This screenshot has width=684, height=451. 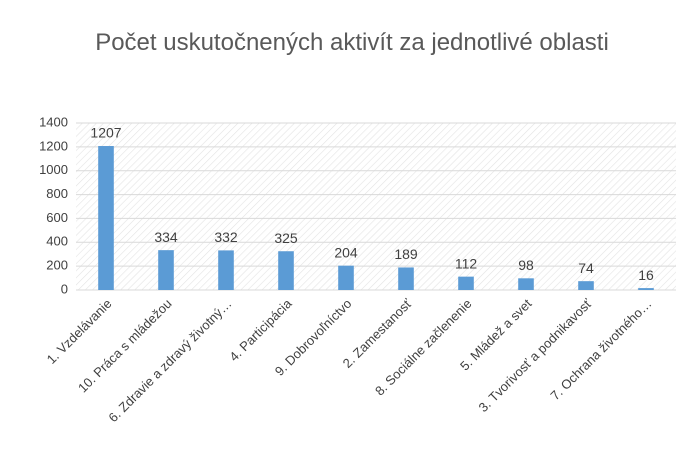 I want to click on y-tick-label: 200, so click(x=57, y=265).